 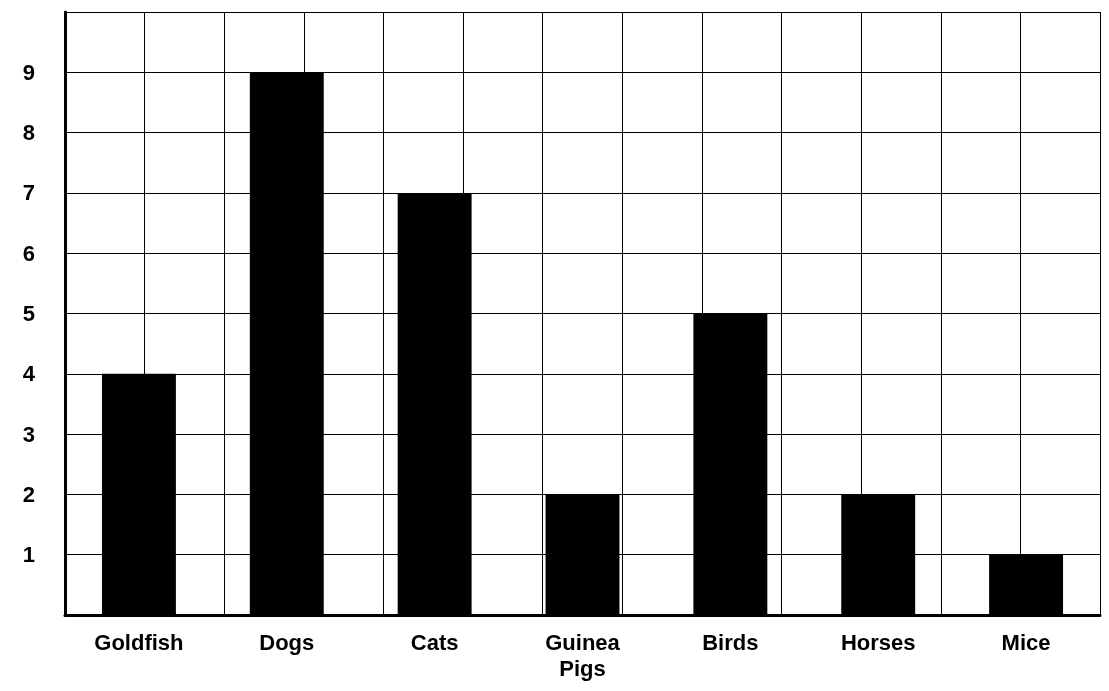 What do you see at coordinates (730, 642) in the screenshot?
I see `x-tick-label: Birds` at bounding box center [730, 642].